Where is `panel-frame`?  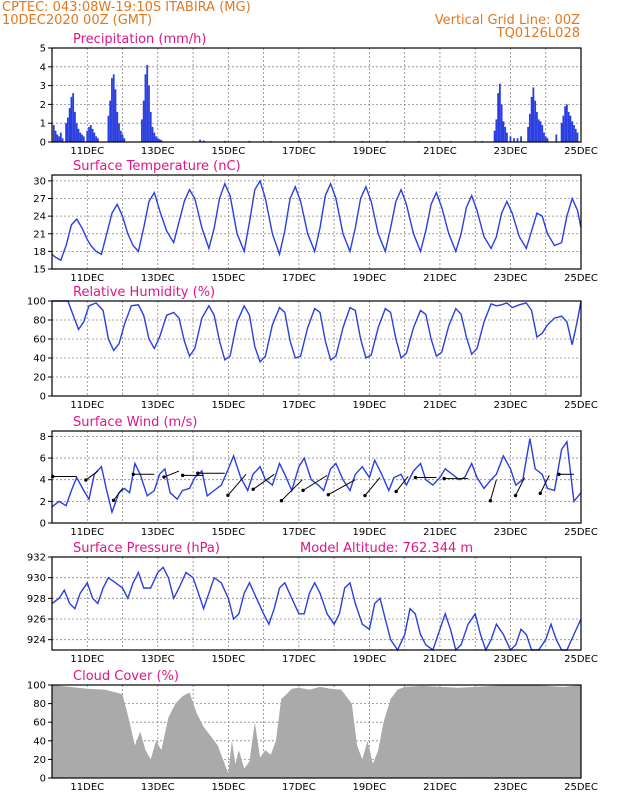 panel-frame is located at coordinates (316, 95).